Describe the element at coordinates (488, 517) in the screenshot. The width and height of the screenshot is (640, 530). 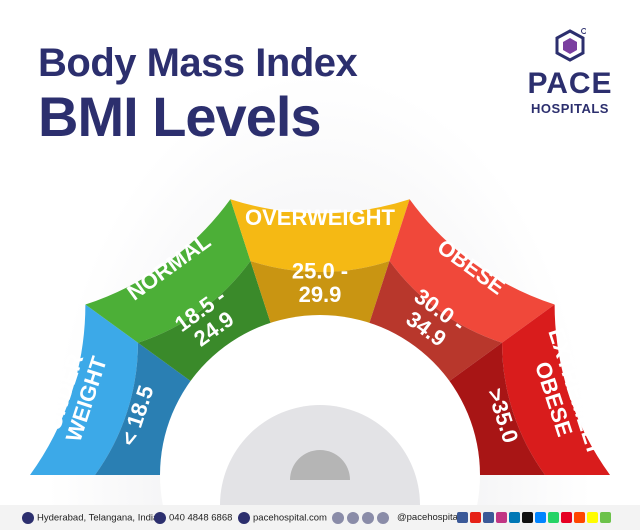
I see `facebook-alt-icon` at that location.